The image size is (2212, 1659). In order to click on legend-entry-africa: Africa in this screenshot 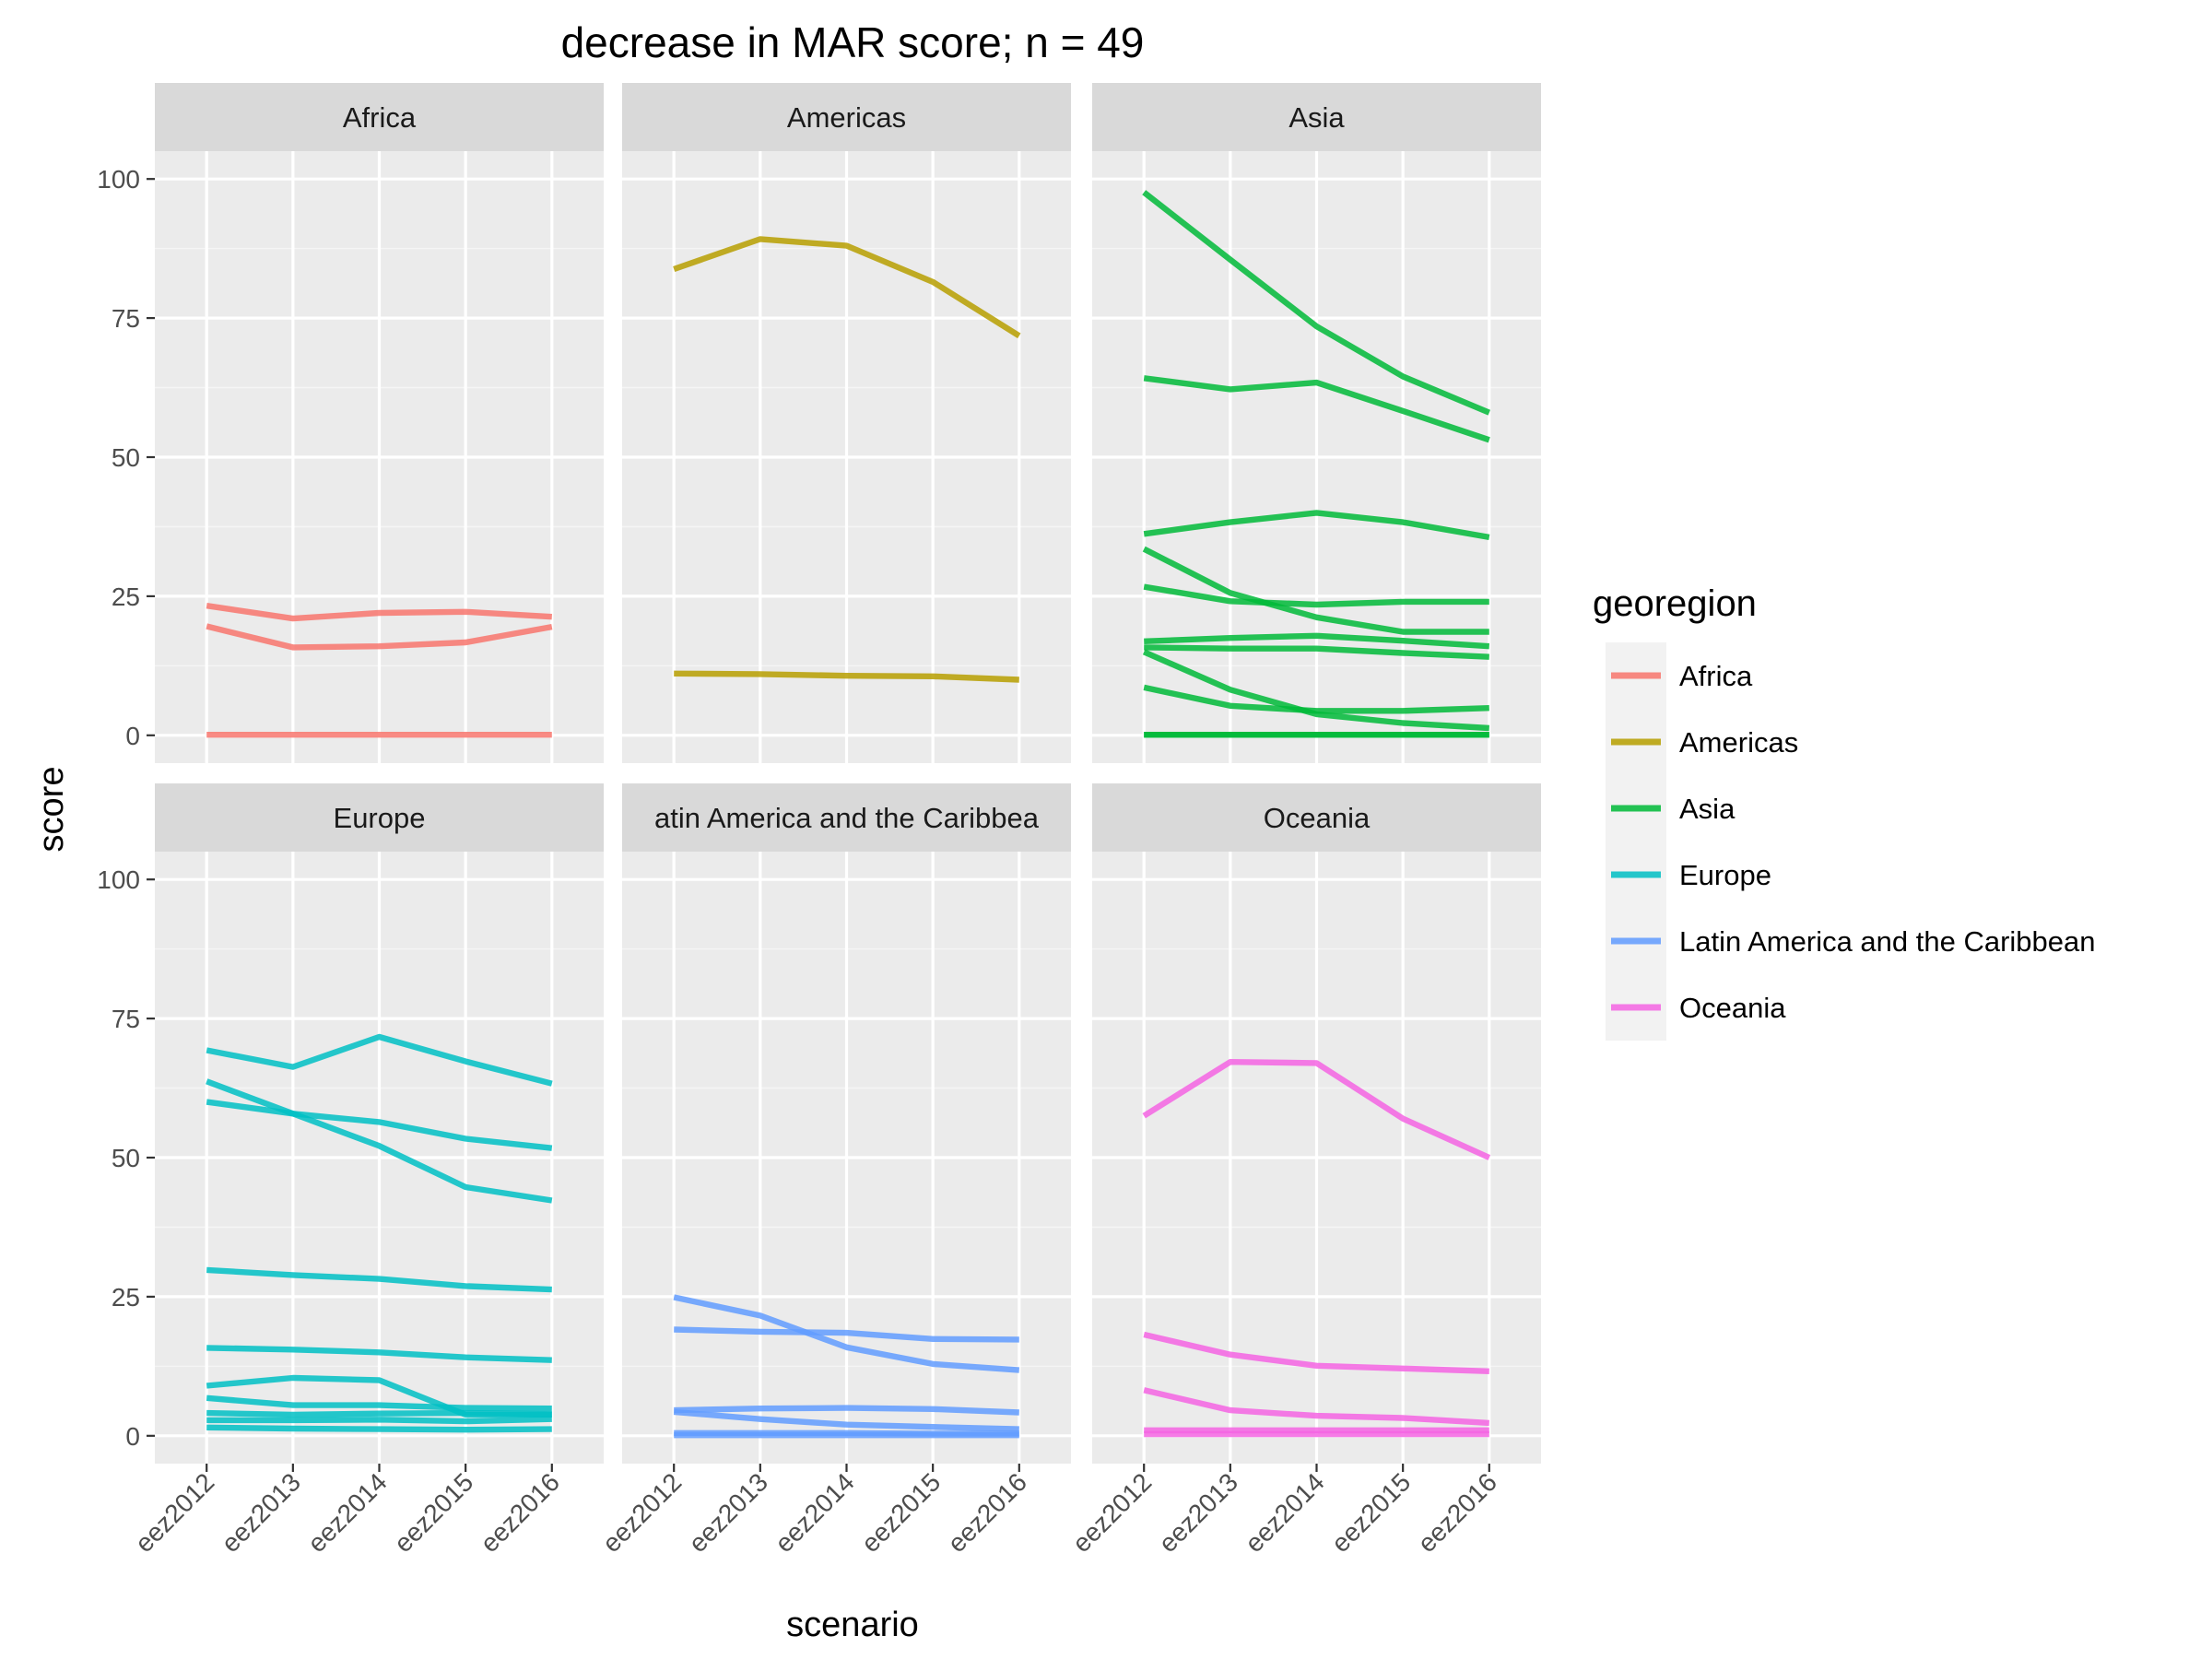, I will do `click(1679, 675)`.